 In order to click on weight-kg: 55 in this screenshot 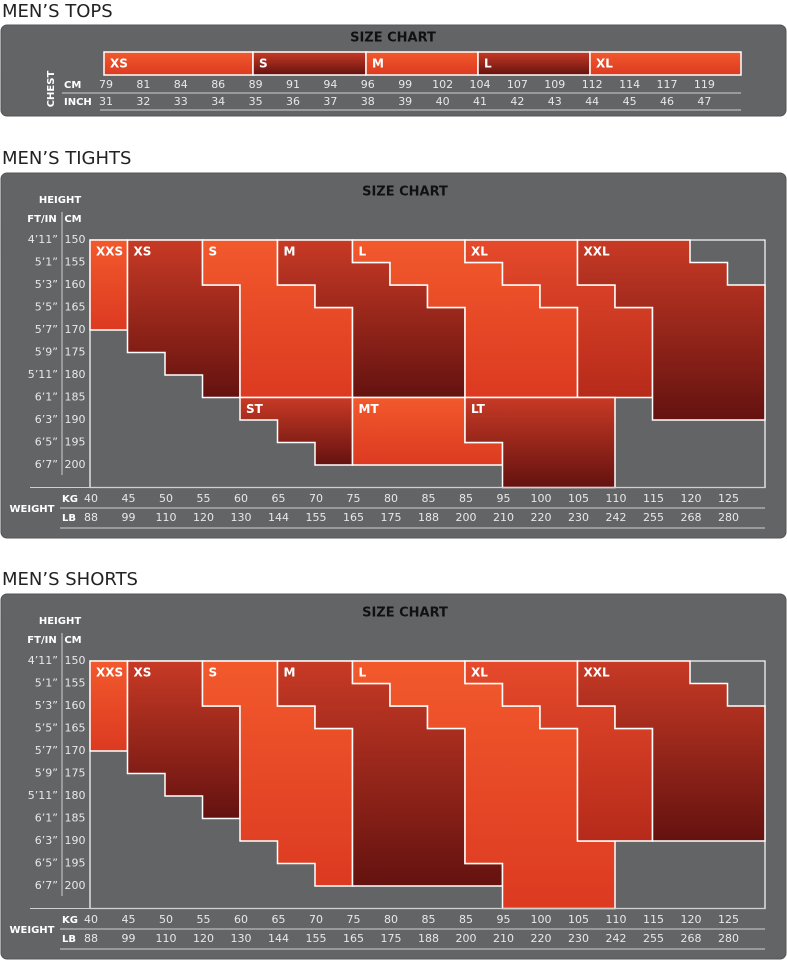, I will do `click(204, 498)`.